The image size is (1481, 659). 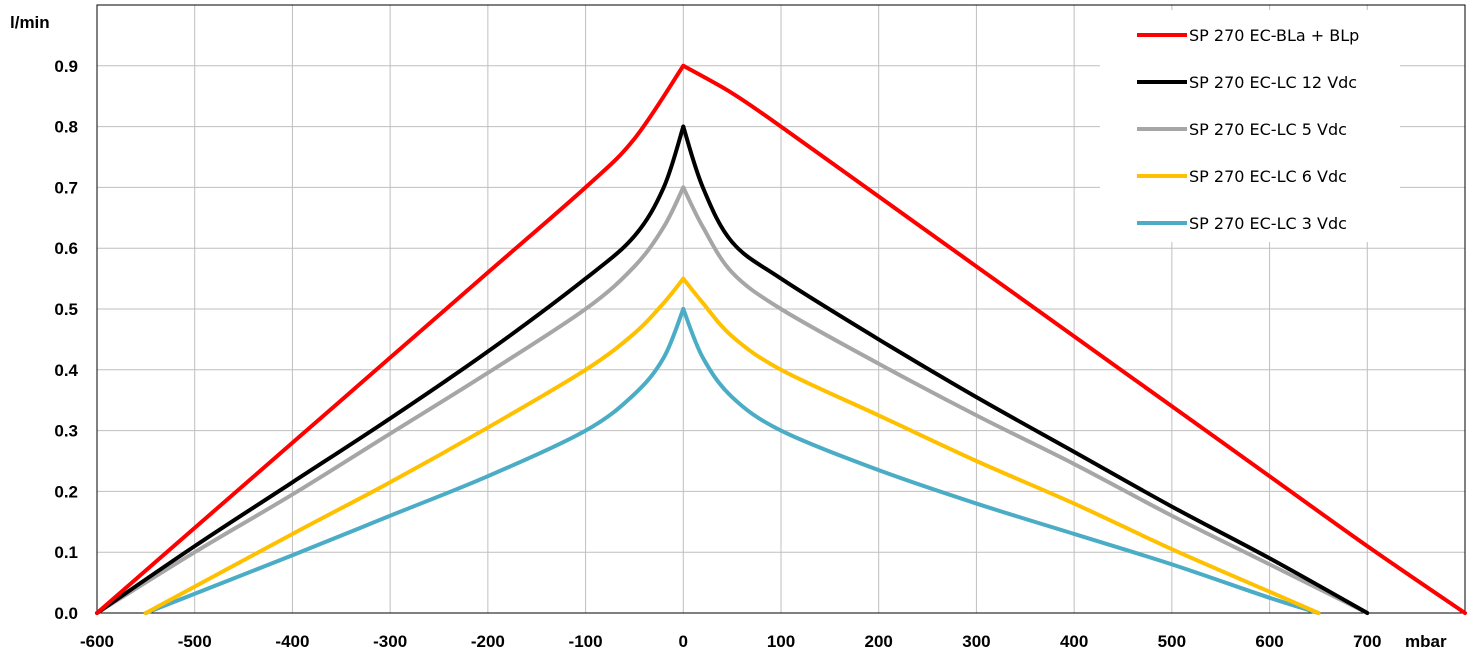 What do you see at coordinates (1426, 641) in the screenshot?
I see `x-axis-title: mbar` at bounding box center [1426, 641].